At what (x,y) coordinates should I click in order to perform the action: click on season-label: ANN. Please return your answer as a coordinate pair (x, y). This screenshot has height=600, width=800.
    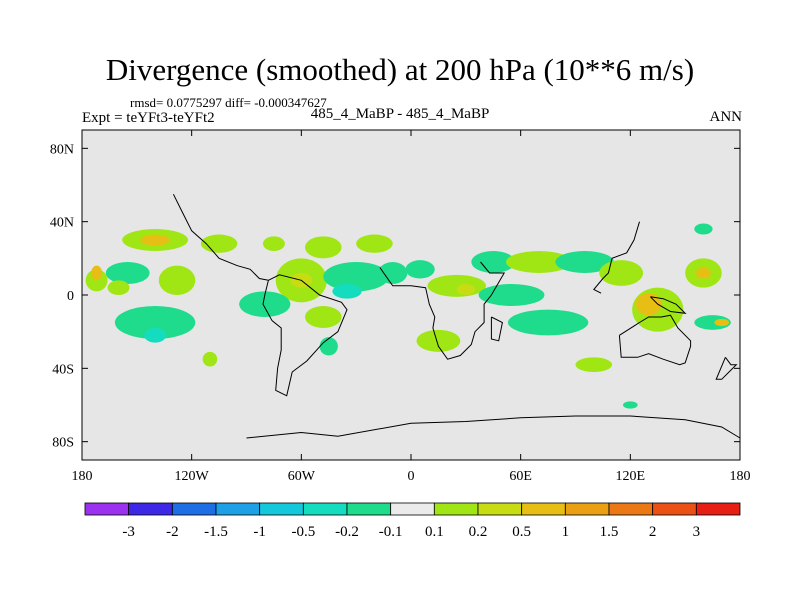
    Looking at the image, I should click on (726, 117).